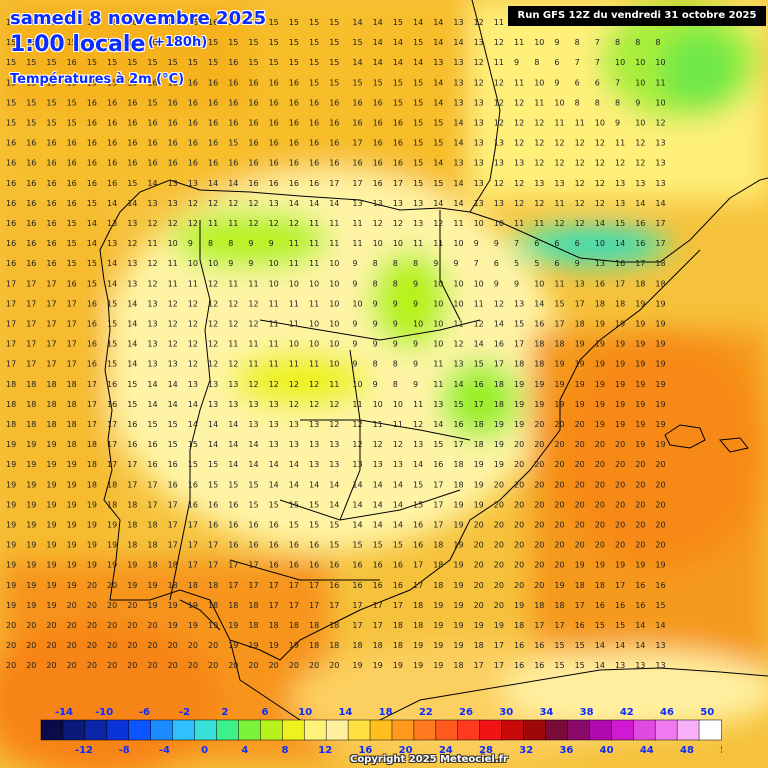  Describe the element at coordinates (597, 82) in the screenshot. I see `temperature-value: 6` at that location.